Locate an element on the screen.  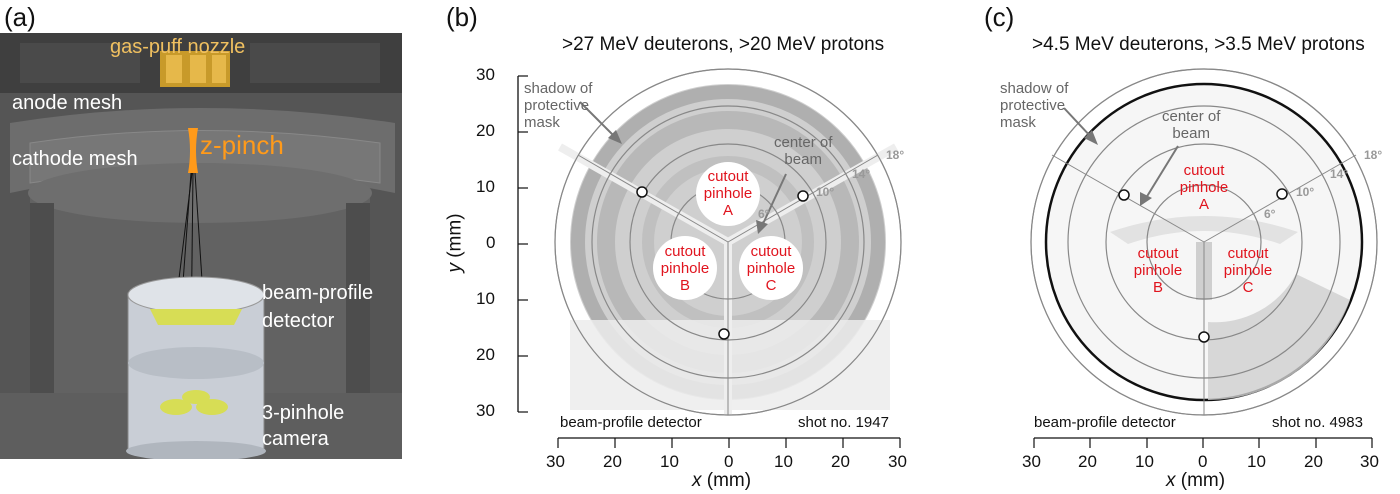
pinhole-a-cutout is located at coordinates (728, 194).